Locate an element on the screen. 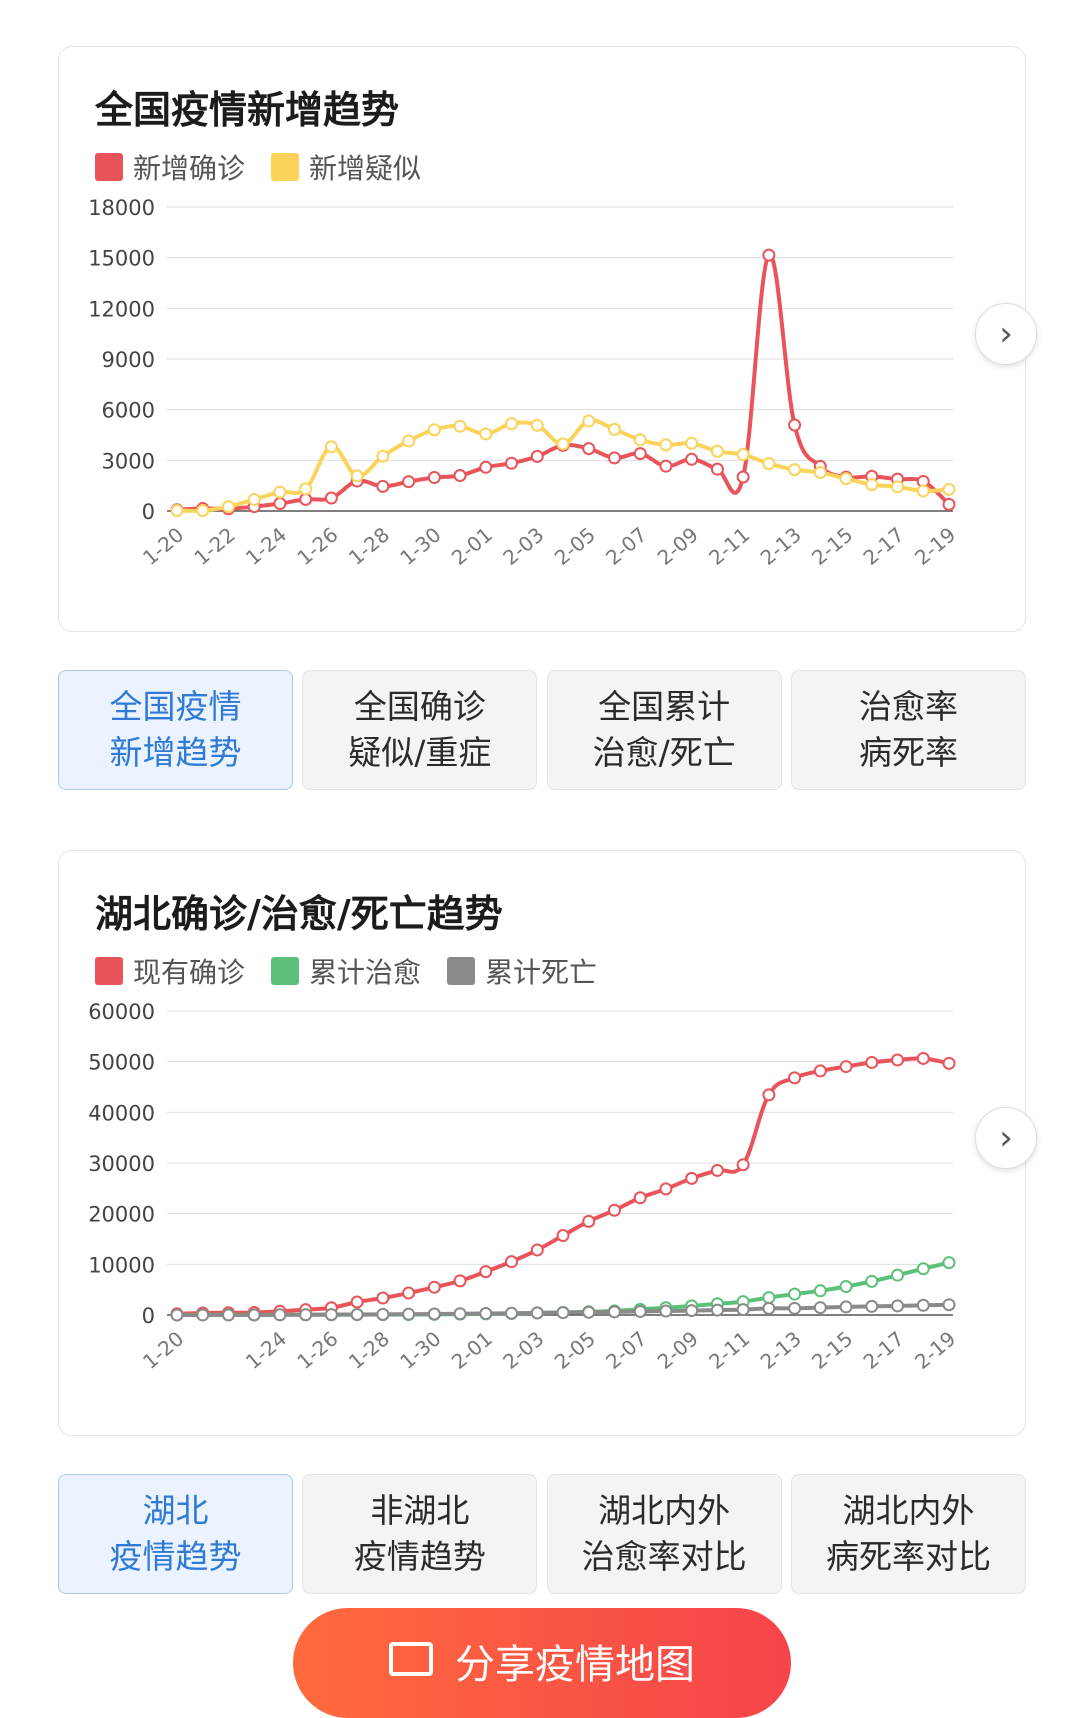 This screenshot has height=1718, width=1079. tab-label-line1: 治愈率 is located at coordinates (908, 706).